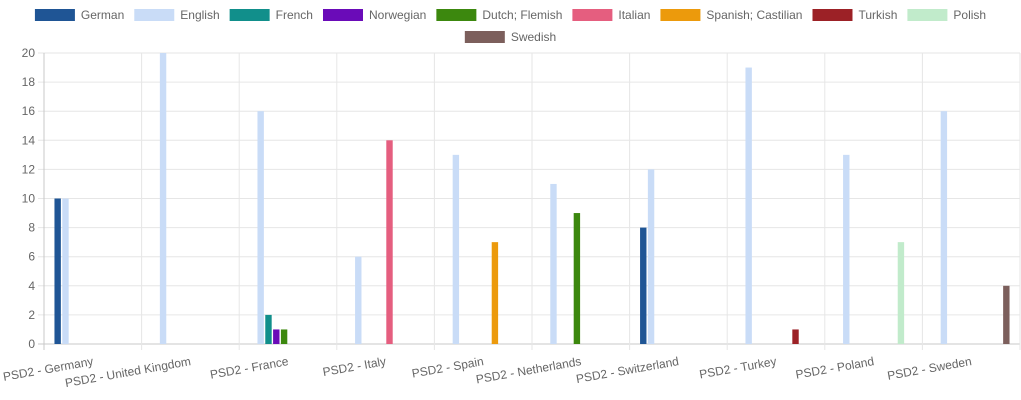 This screenshot has height=400, width=1021. Describe the element at coordinates (260, 227) in the screenshot. I see `bar-english-psd2-france` at that location.